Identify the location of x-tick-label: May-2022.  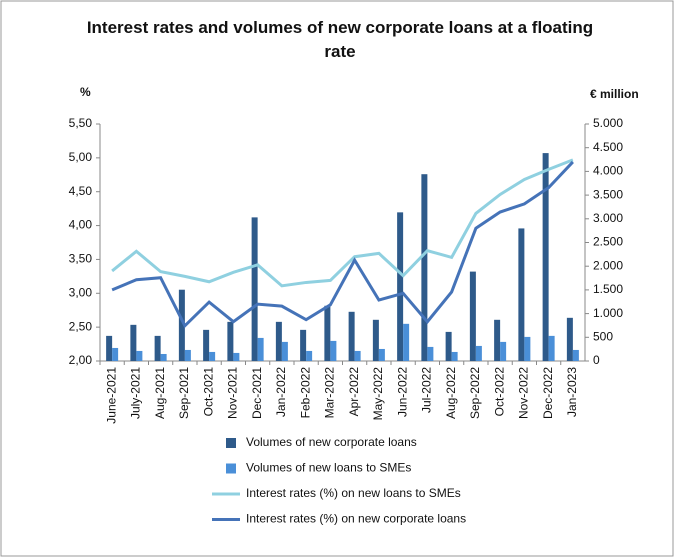
(378, 394).